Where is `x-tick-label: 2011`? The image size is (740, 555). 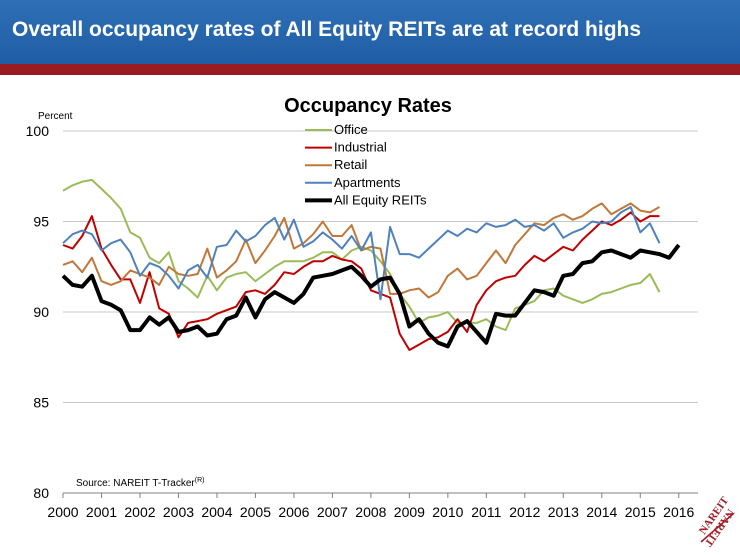 x-tick-label: 2011 is located at coordinates (486, 512).